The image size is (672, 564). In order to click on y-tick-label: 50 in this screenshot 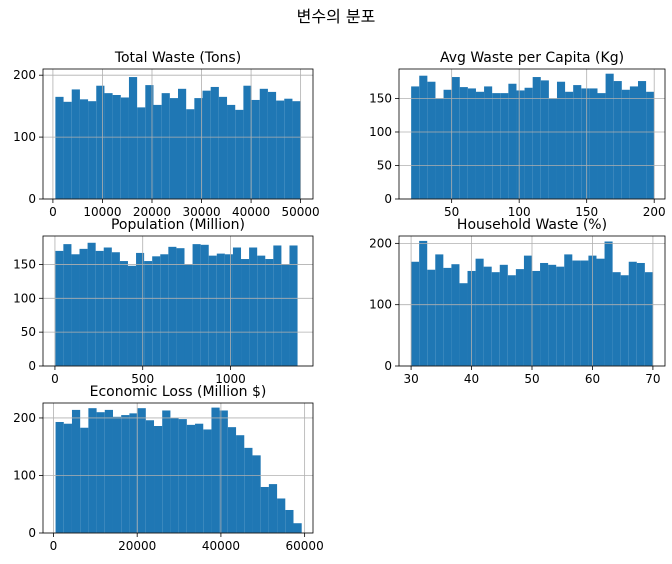, I will do `click(28, 332)`.